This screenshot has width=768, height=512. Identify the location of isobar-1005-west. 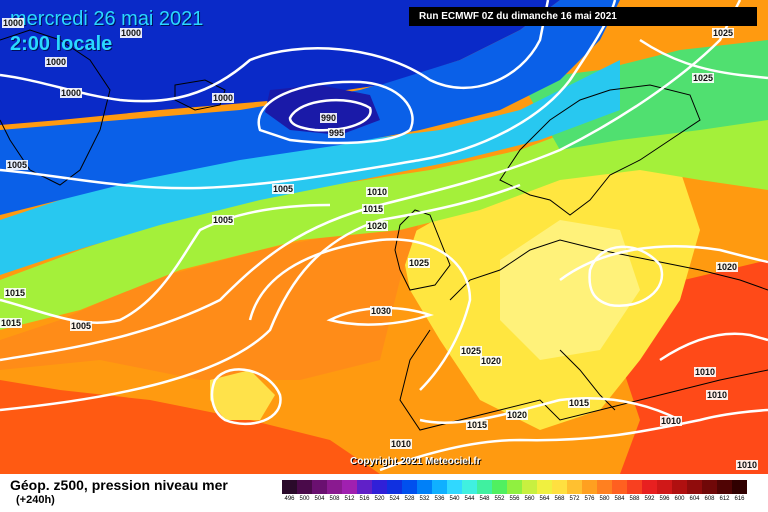
(165, 263).